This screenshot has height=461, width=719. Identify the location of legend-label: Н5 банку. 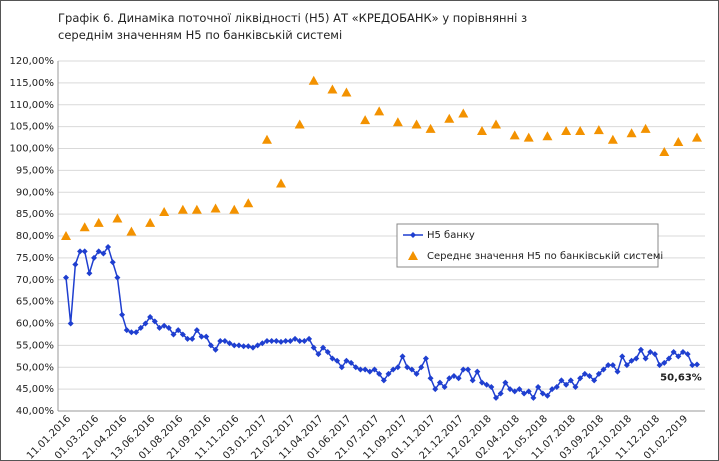
(451, 235).